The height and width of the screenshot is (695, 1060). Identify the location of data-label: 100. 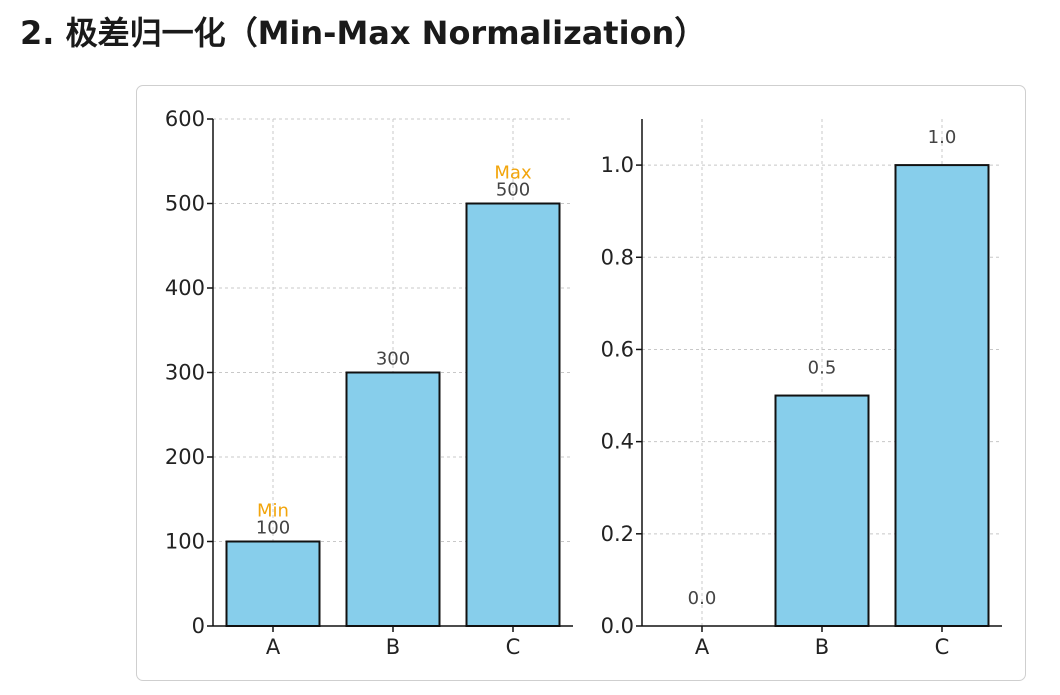
(273, 528).